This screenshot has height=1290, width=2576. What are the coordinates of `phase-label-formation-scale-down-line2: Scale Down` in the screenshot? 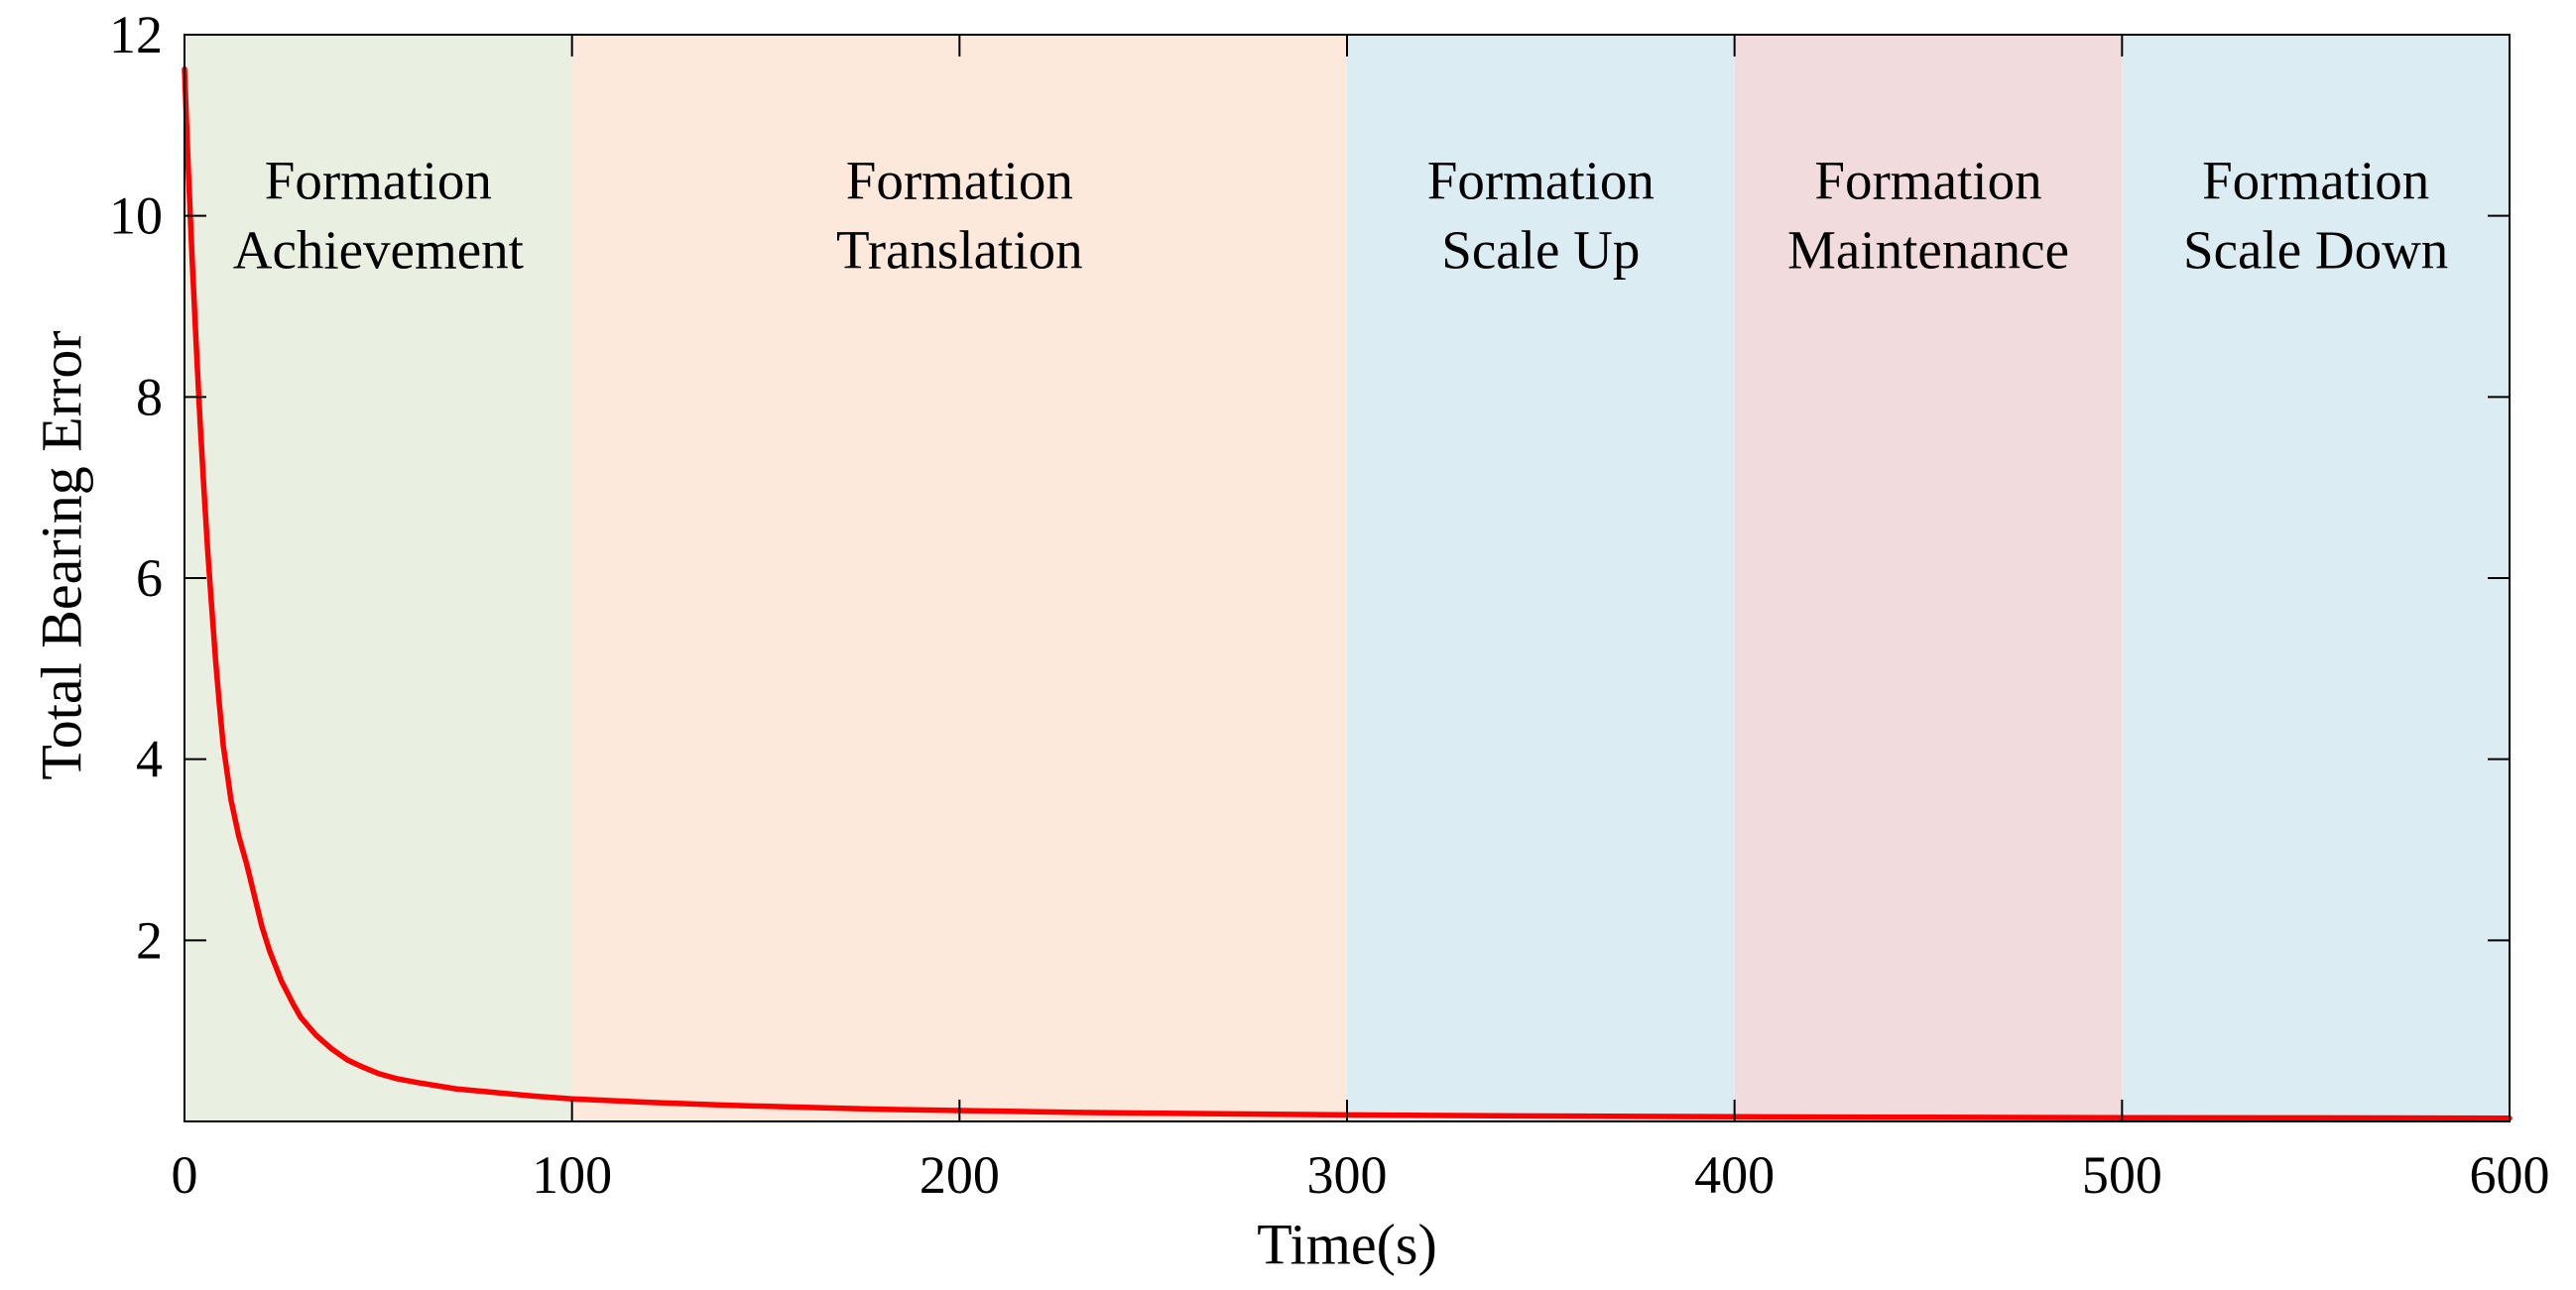 It's located at (2315, 251).